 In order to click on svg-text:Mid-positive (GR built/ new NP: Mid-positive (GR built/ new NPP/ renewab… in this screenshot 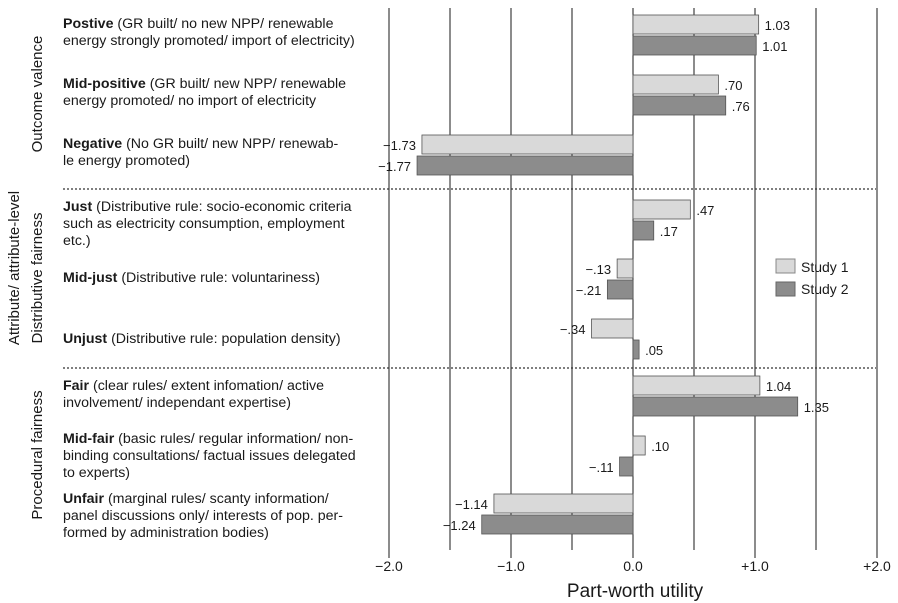, I will do `click(204, 84)`.